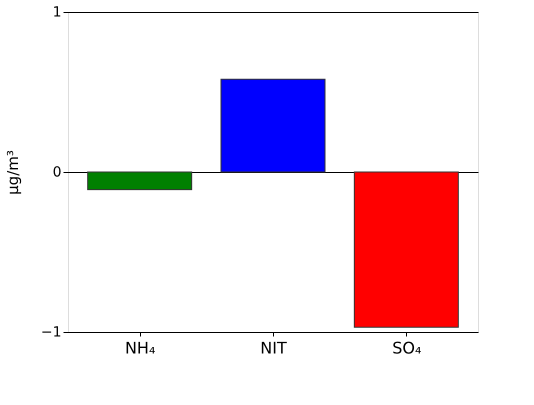  I want to click on y-tick-label: −1, so click(51, 332).